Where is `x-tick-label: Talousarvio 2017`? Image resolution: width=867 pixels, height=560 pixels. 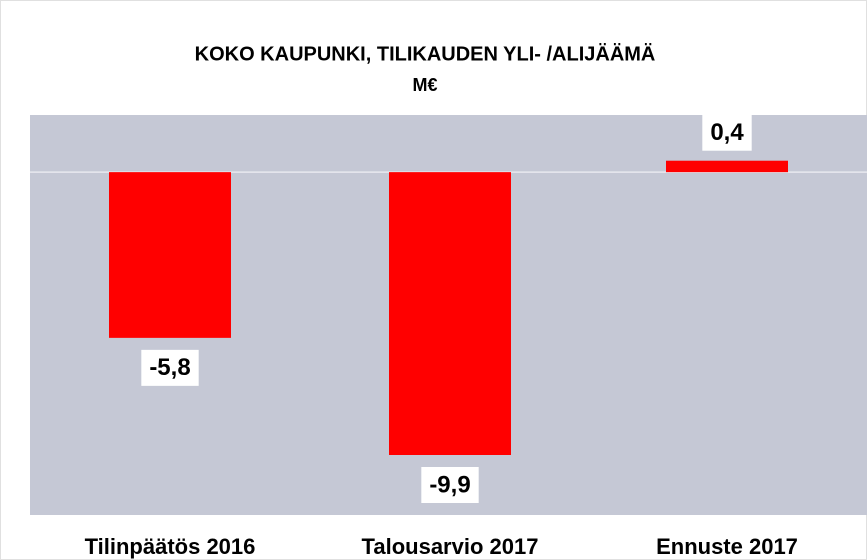
x-tick-label: Talousarvio 2017 is located at coordinates (450, 546).